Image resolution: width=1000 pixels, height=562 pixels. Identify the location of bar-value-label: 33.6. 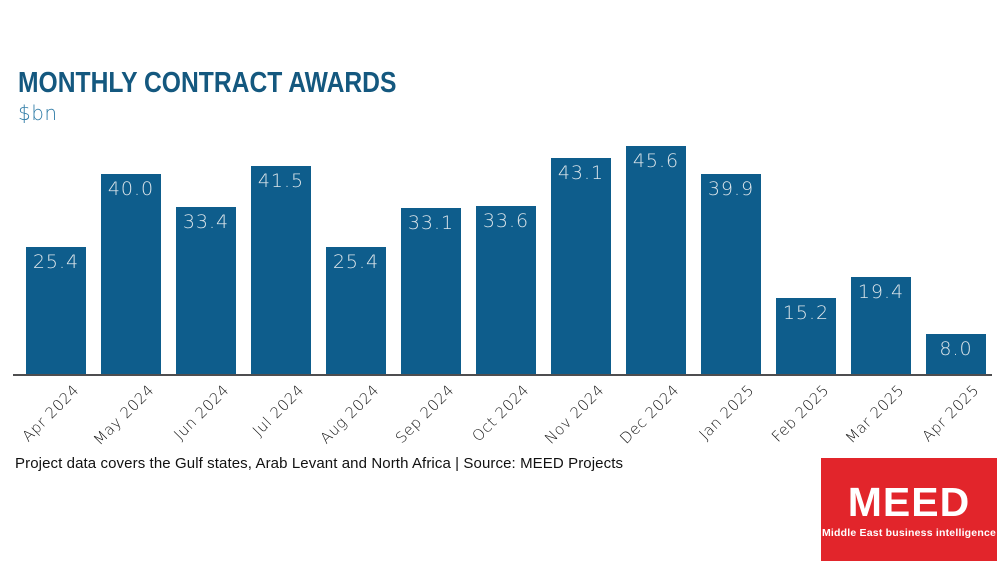
(506, 221).